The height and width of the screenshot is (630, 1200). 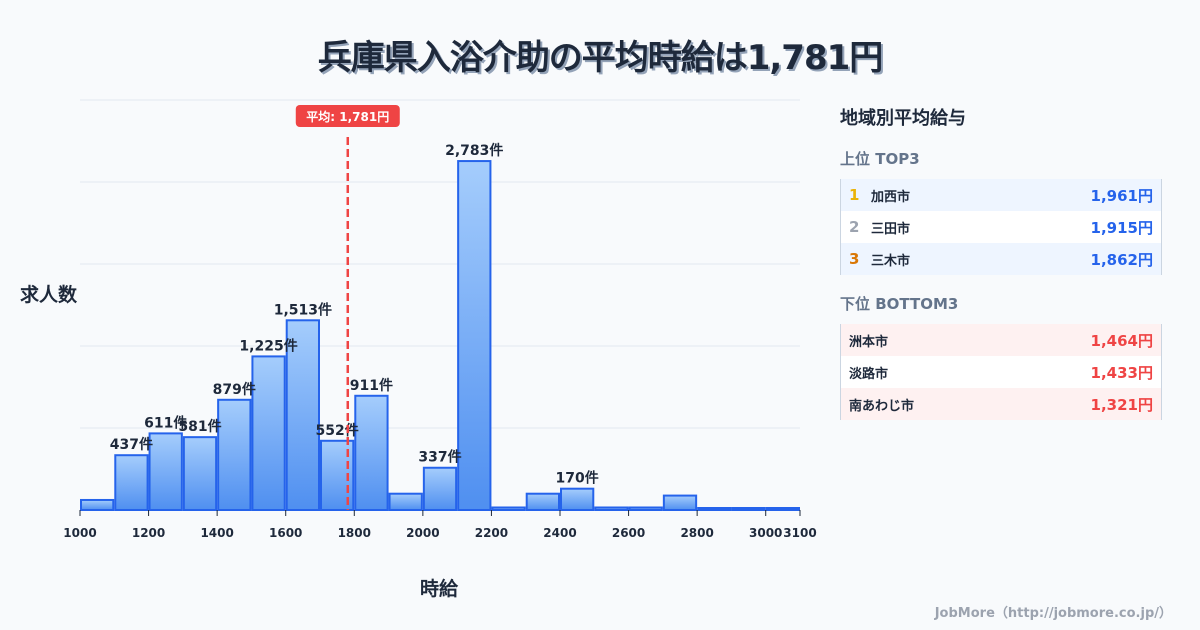 I want to click on rank-number: 3, so click(x=854, y=259).